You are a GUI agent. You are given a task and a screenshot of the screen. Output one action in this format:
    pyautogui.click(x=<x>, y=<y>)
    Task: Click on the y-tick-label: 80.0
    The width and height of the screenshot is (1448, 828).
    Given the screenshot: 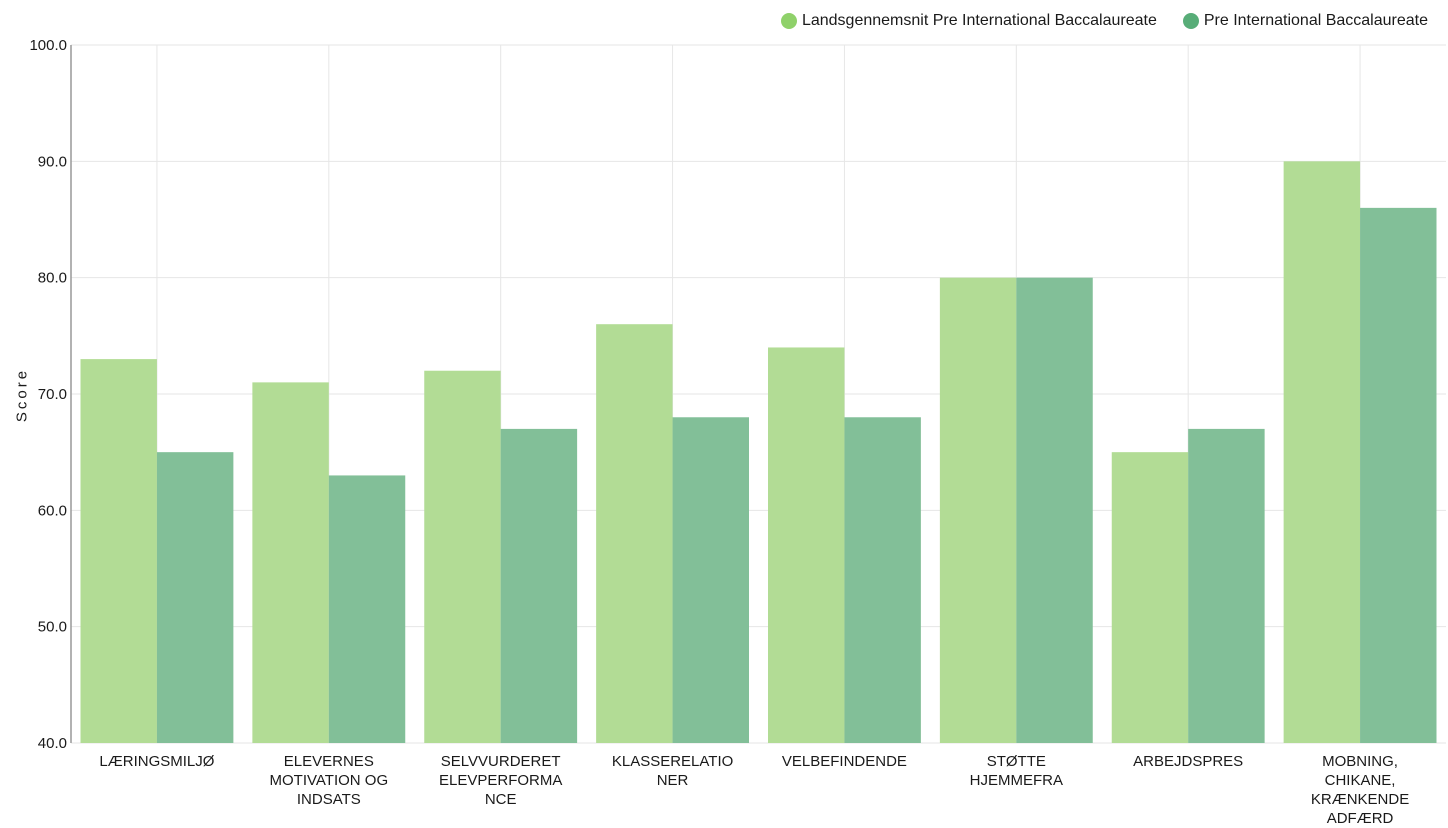 What is the action you would take?
    pyautogui.click(x=52, y=278)
    